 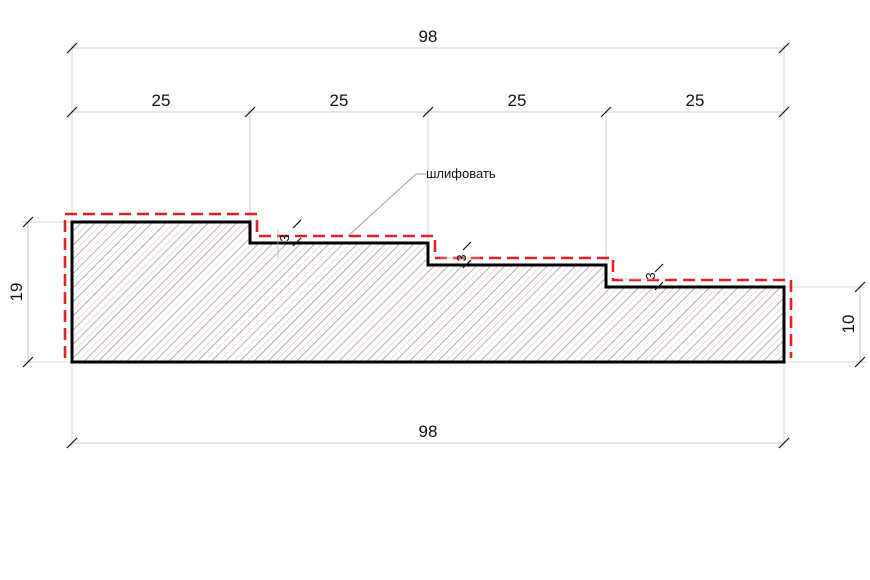 I want to click on step-depth-label-1: 3, so click(x=284, y=237).